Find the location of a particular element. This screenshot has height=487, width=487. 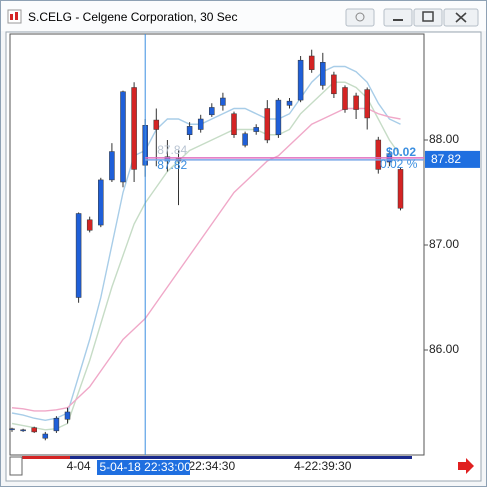

cursor-label-box is located at coordinates (143, 467).